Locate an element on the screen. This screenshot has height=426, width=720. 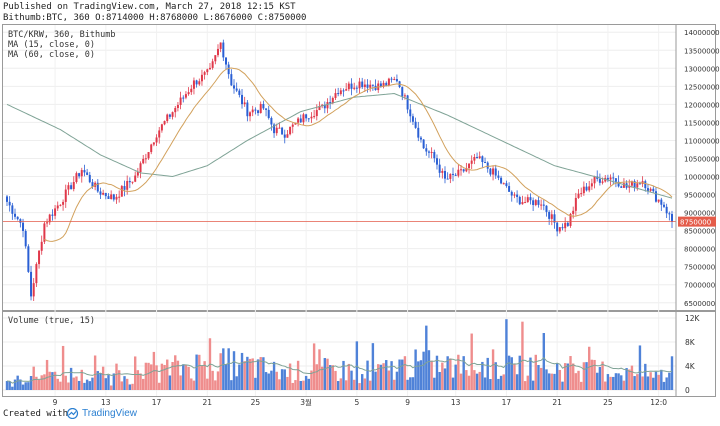
last-price-label: 8750000 is located at coordinates (695, 223).